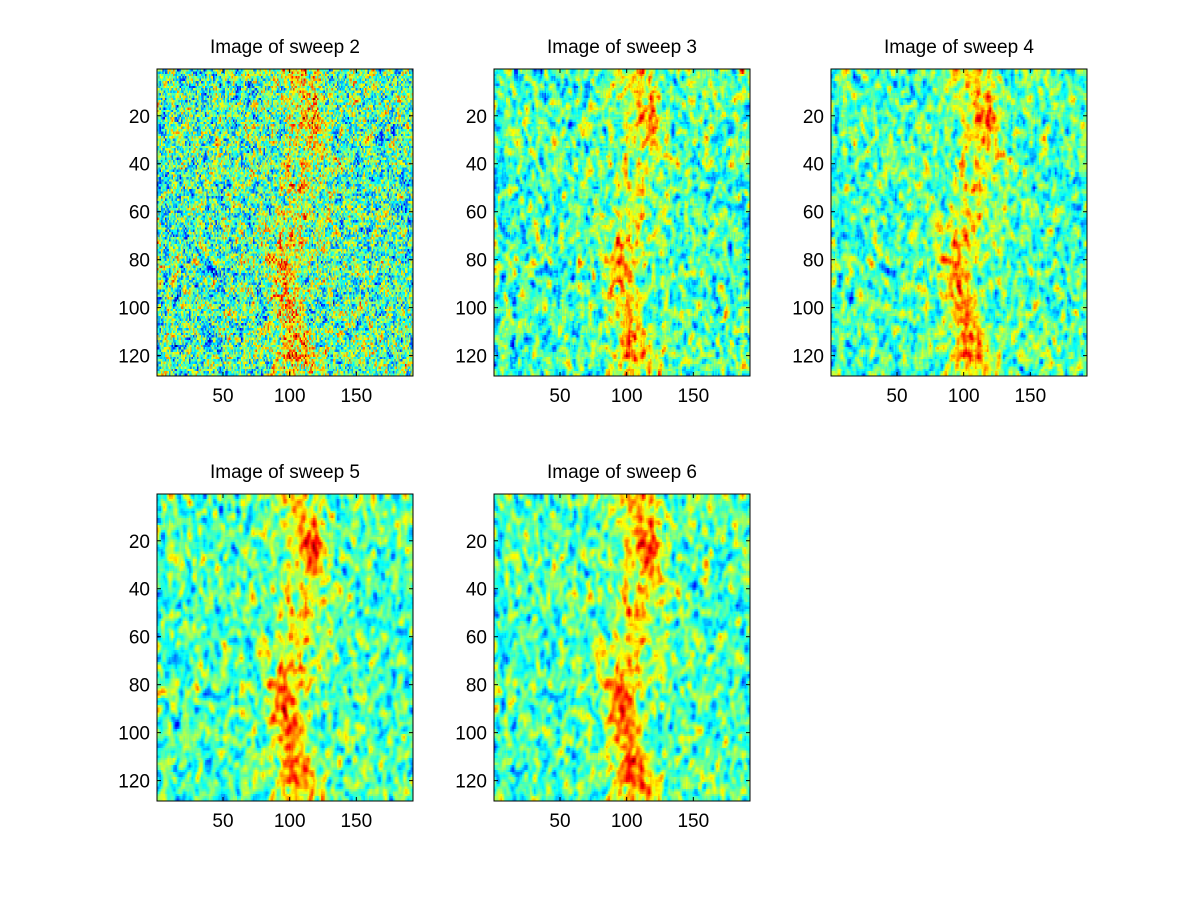  I want to click on subplot-title: Image of sweep 5, so click(285, 472).